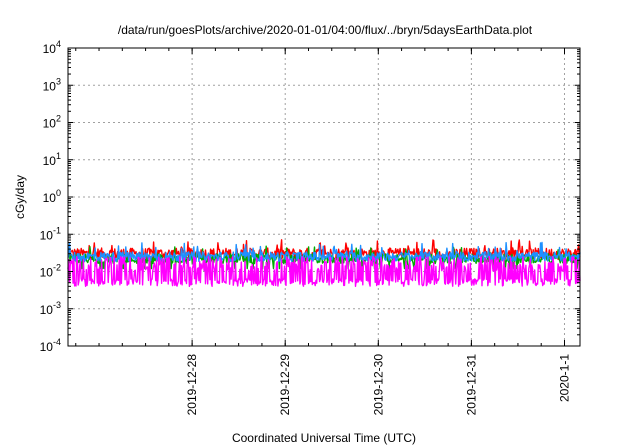 This screenshot has width=640, height=448. I want to click on y-tick-exponent: 2, so click(58, 119).